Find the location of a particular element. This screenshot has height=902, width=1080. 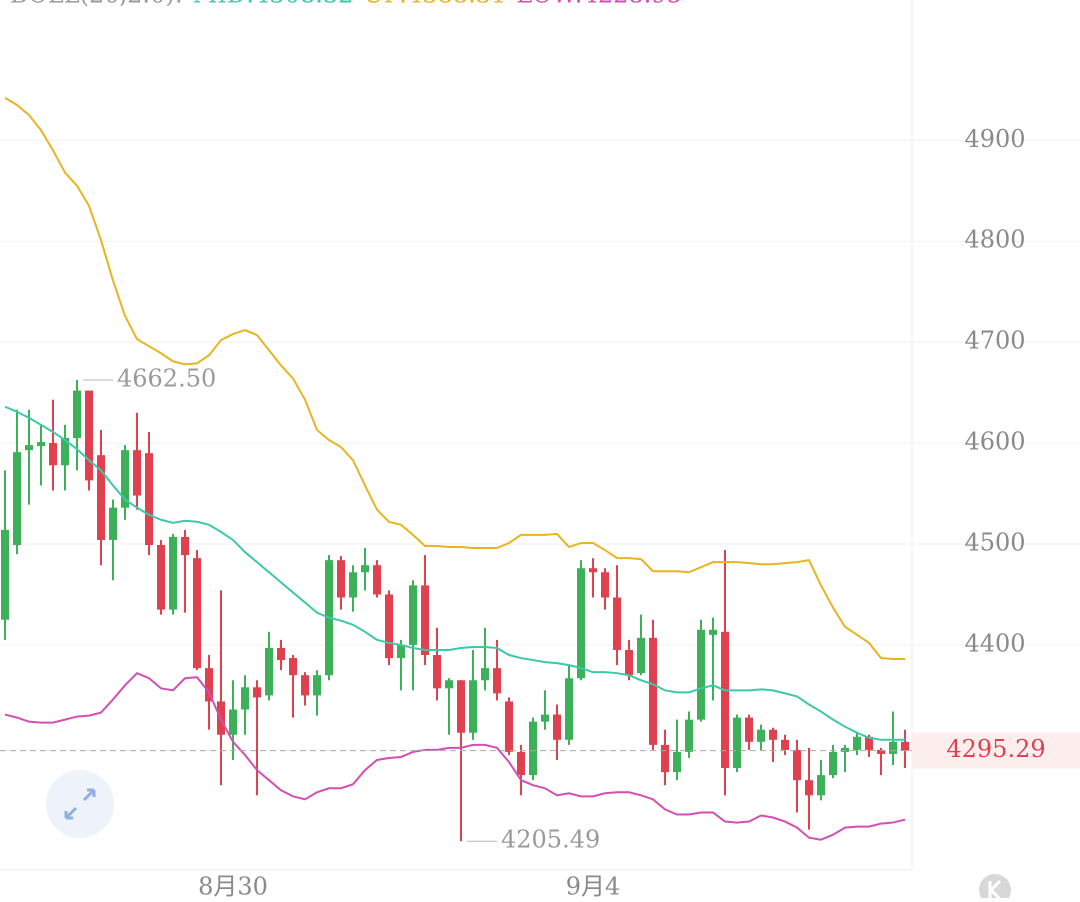

legend-entry: MID:4308.32 is located at coordinates (273, 4).